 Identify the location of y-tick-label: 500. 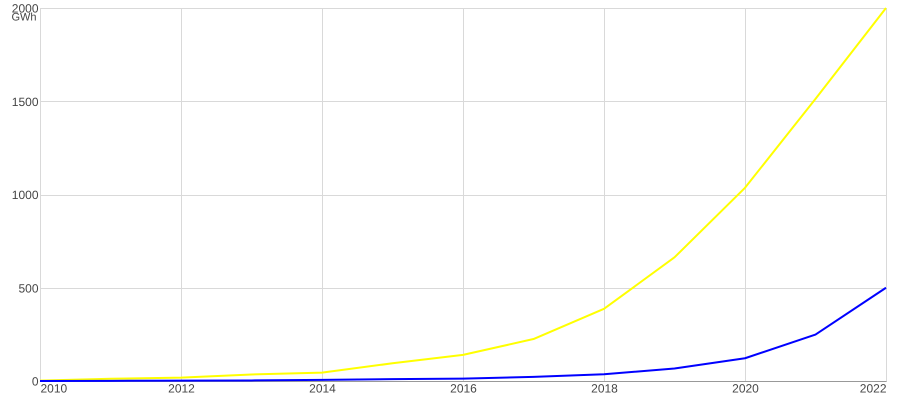
(28, 288).